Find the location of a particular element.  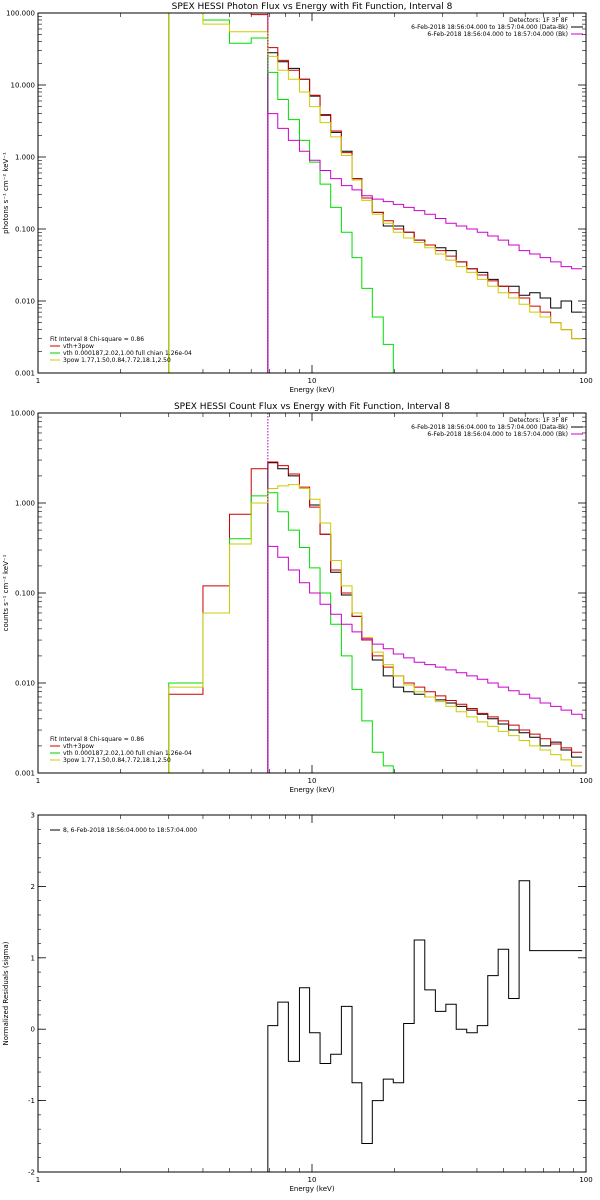

y-tick-label: 3 is located at coordinates (33, 816).